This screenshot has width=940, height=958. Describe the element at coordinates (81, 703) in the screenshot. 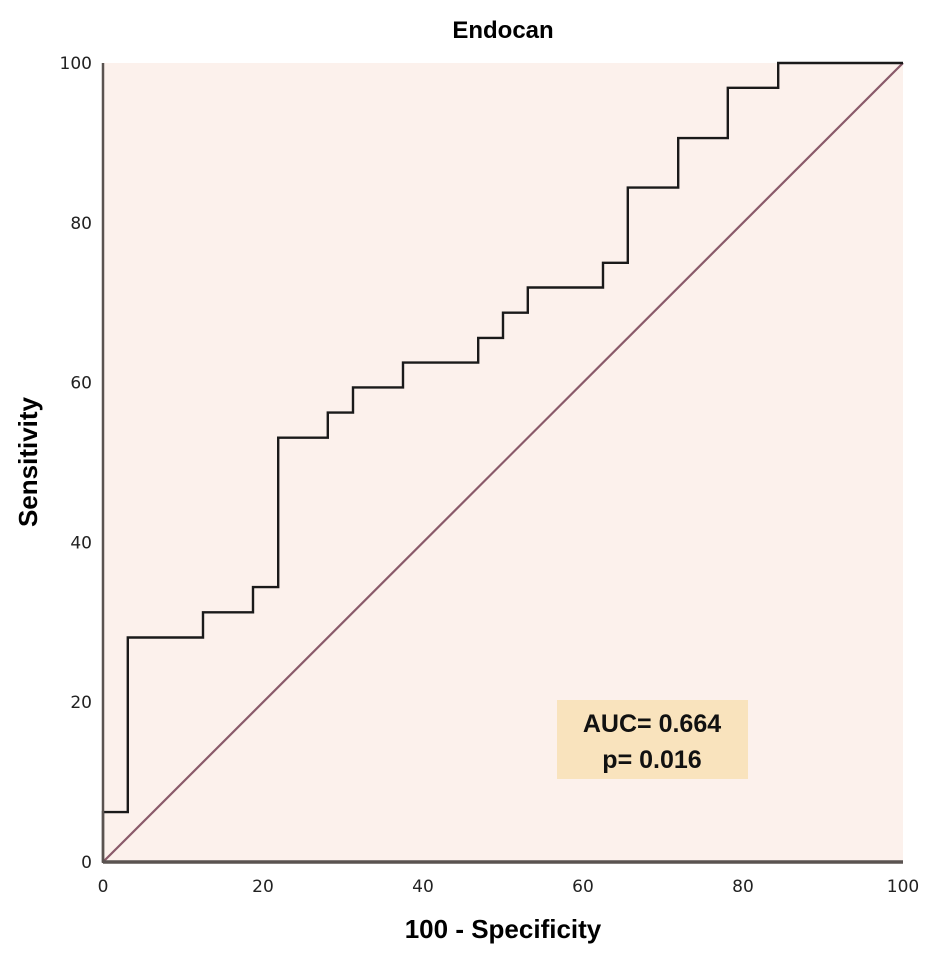

I see `y-tick-label: 20` at that location.